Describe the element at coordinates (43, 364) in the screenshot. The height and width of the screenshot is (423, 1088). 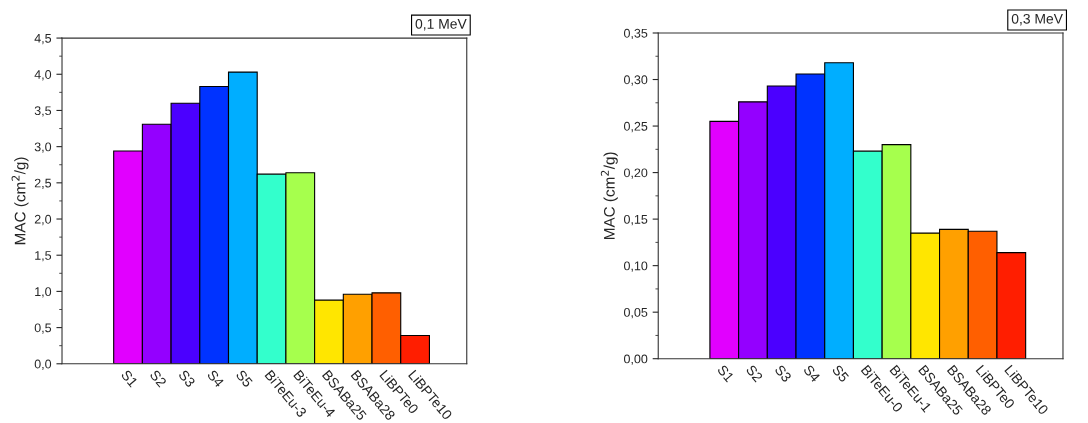
I see `y-tick-label: 0,0` at that location.